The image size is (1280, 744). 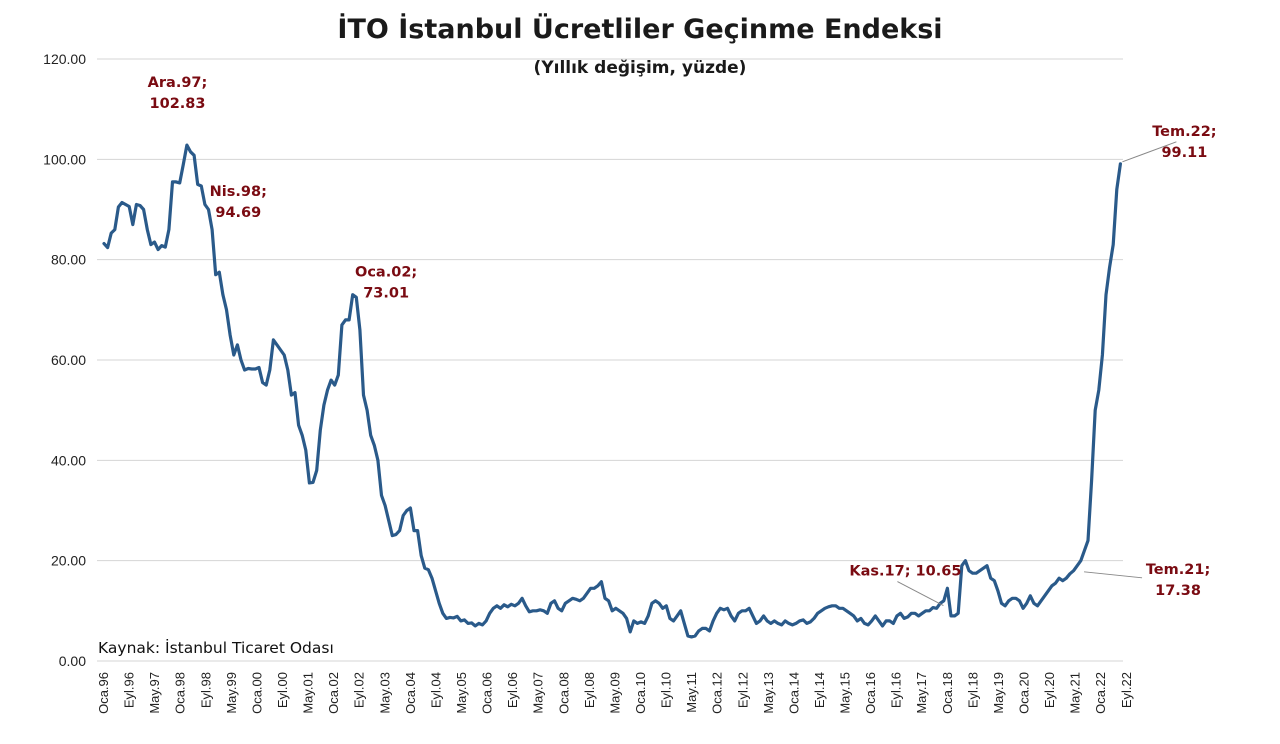 What do you see at coordinates (216, 647) in the screenshot?
I see `source-note: Kaynak: İstanbul Ticaret Odası` at bounding box center [216, 647].